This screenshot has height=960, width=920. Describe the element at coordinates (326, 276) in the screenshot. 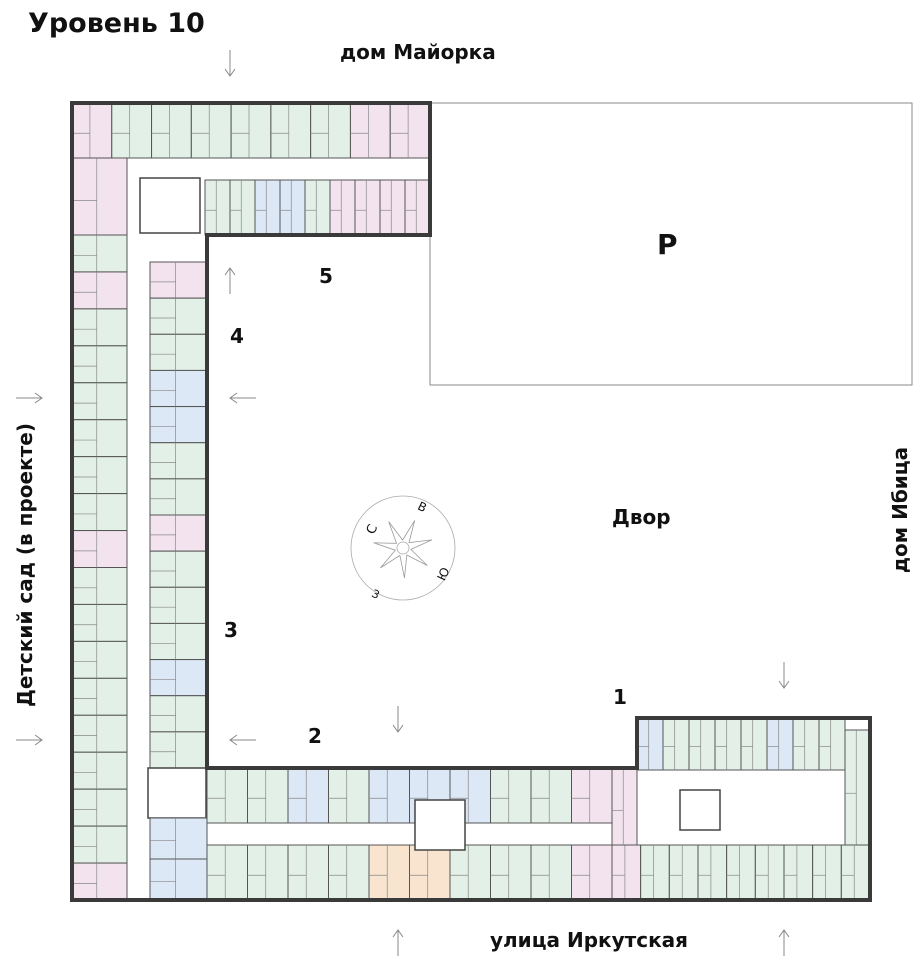

I see `section-number: 5` at that location.